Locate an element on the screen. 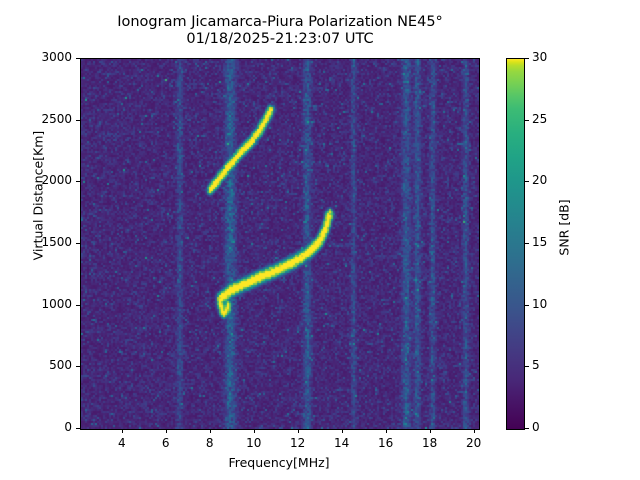 The width and height of the screenshot is (640, 480). x-axis-label: Frequency[MHz] is located at coordinates (279, 462).